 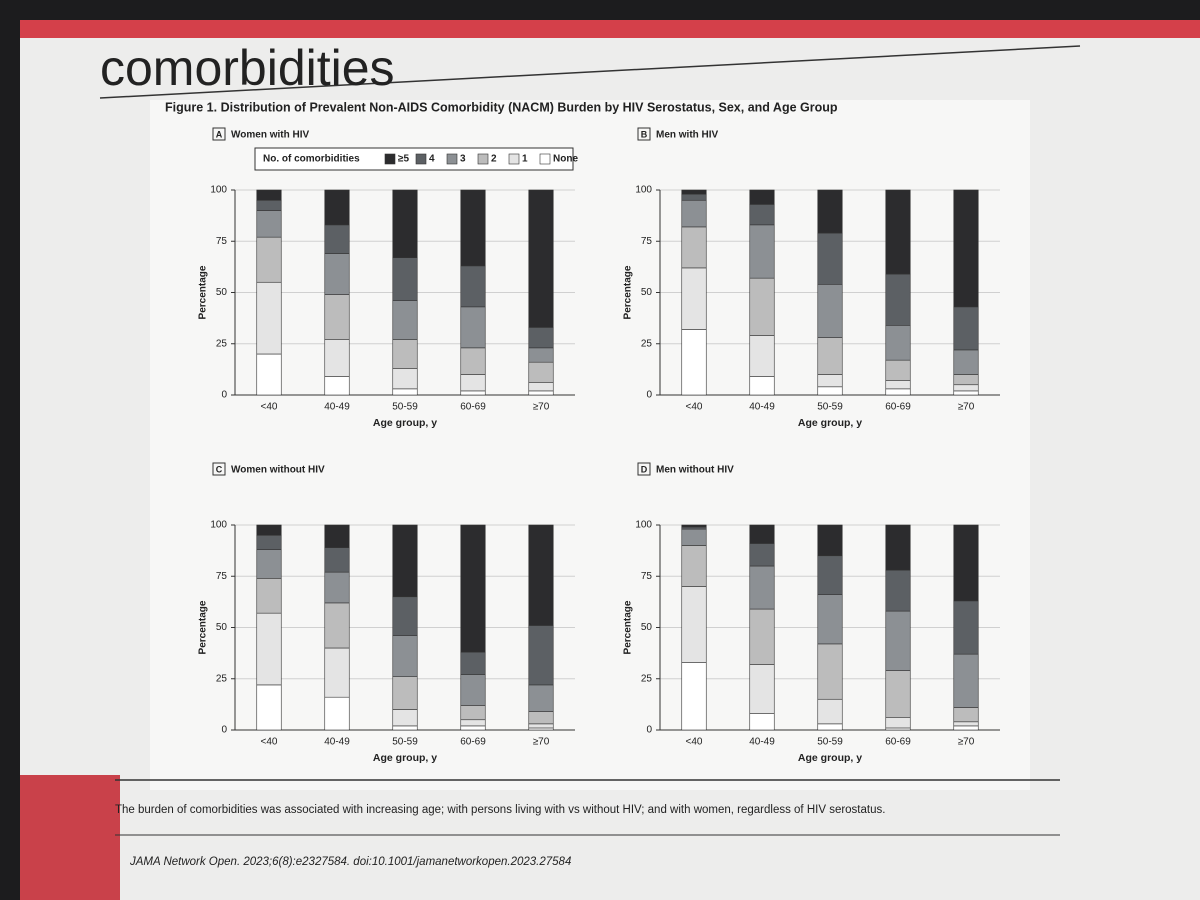 I want to click on panel-label: C, so click(x=219, y=469).